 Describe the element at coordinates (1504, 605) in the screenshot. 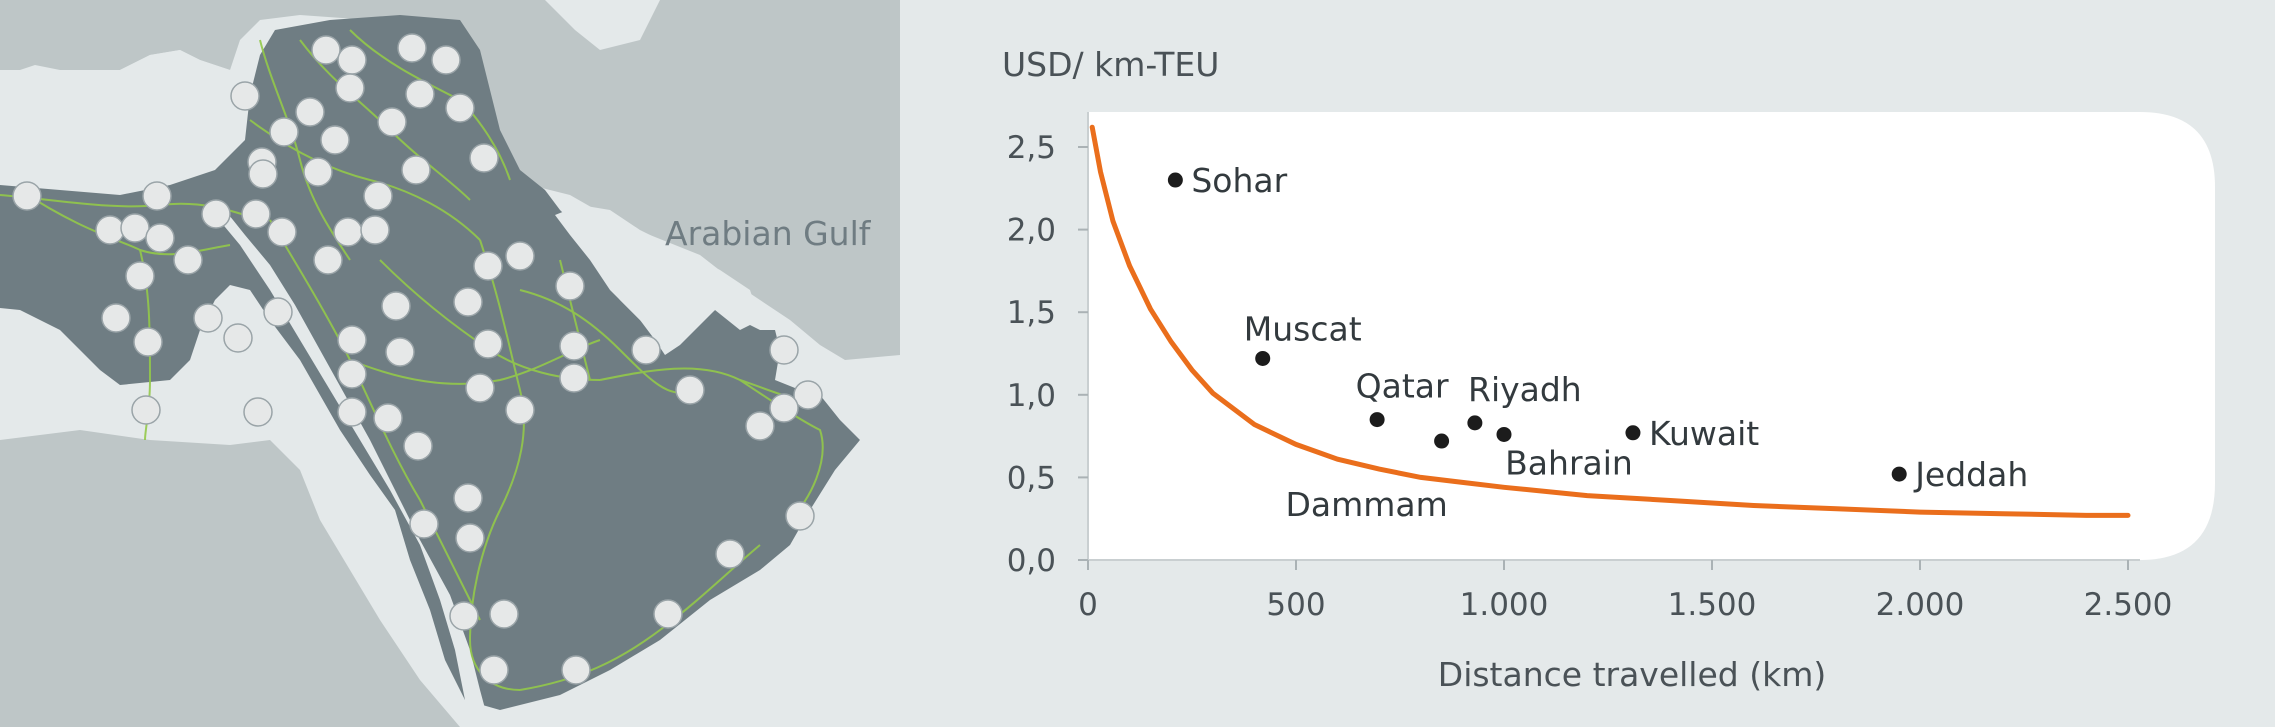

I see `x-tick-label: 1.000` at that location.